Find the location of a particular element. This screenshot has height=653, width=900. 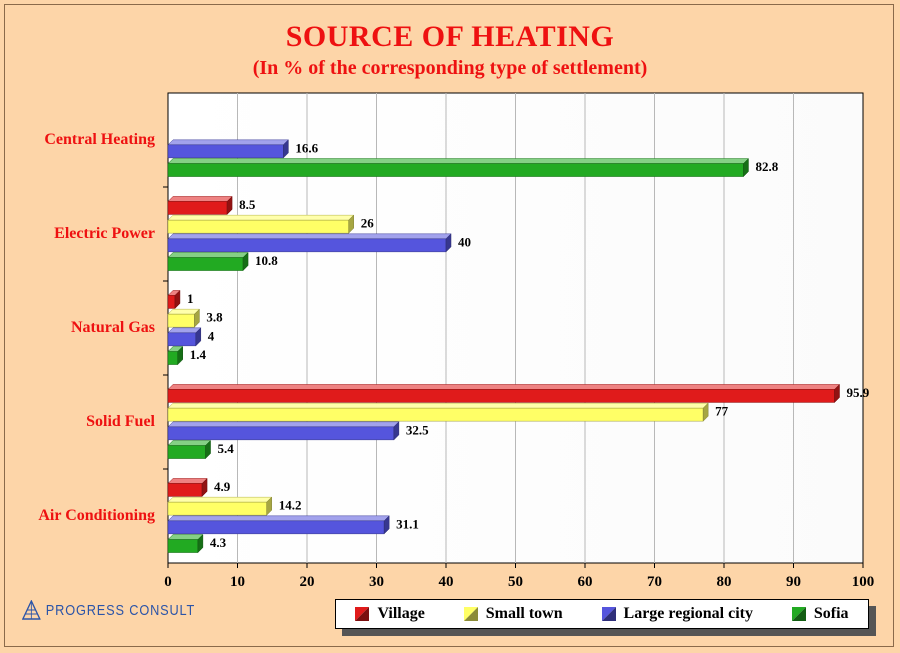

data-label: 10.8 is located at coordinates (266, 260).